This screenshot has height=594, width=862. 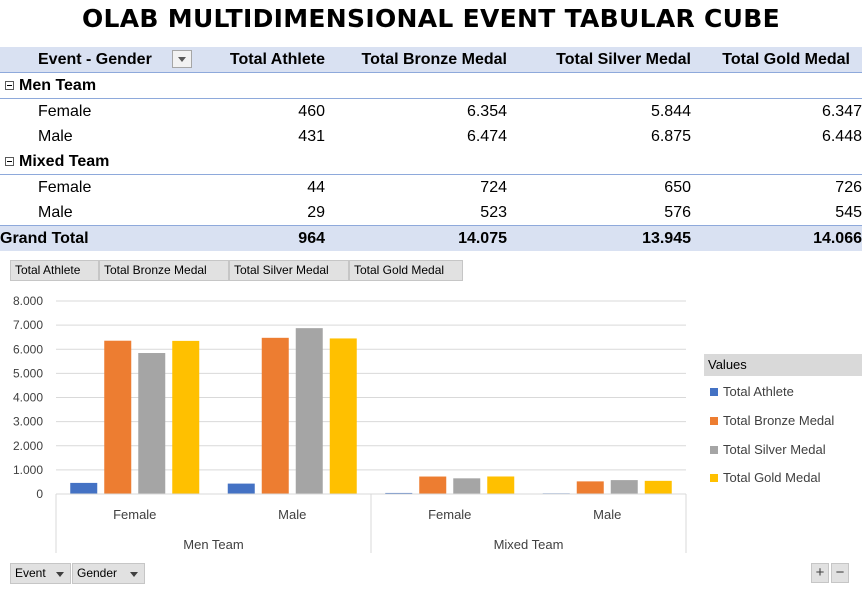 I want to click on table-row: Male 29 523 576 545, so click(x=431, y=212).